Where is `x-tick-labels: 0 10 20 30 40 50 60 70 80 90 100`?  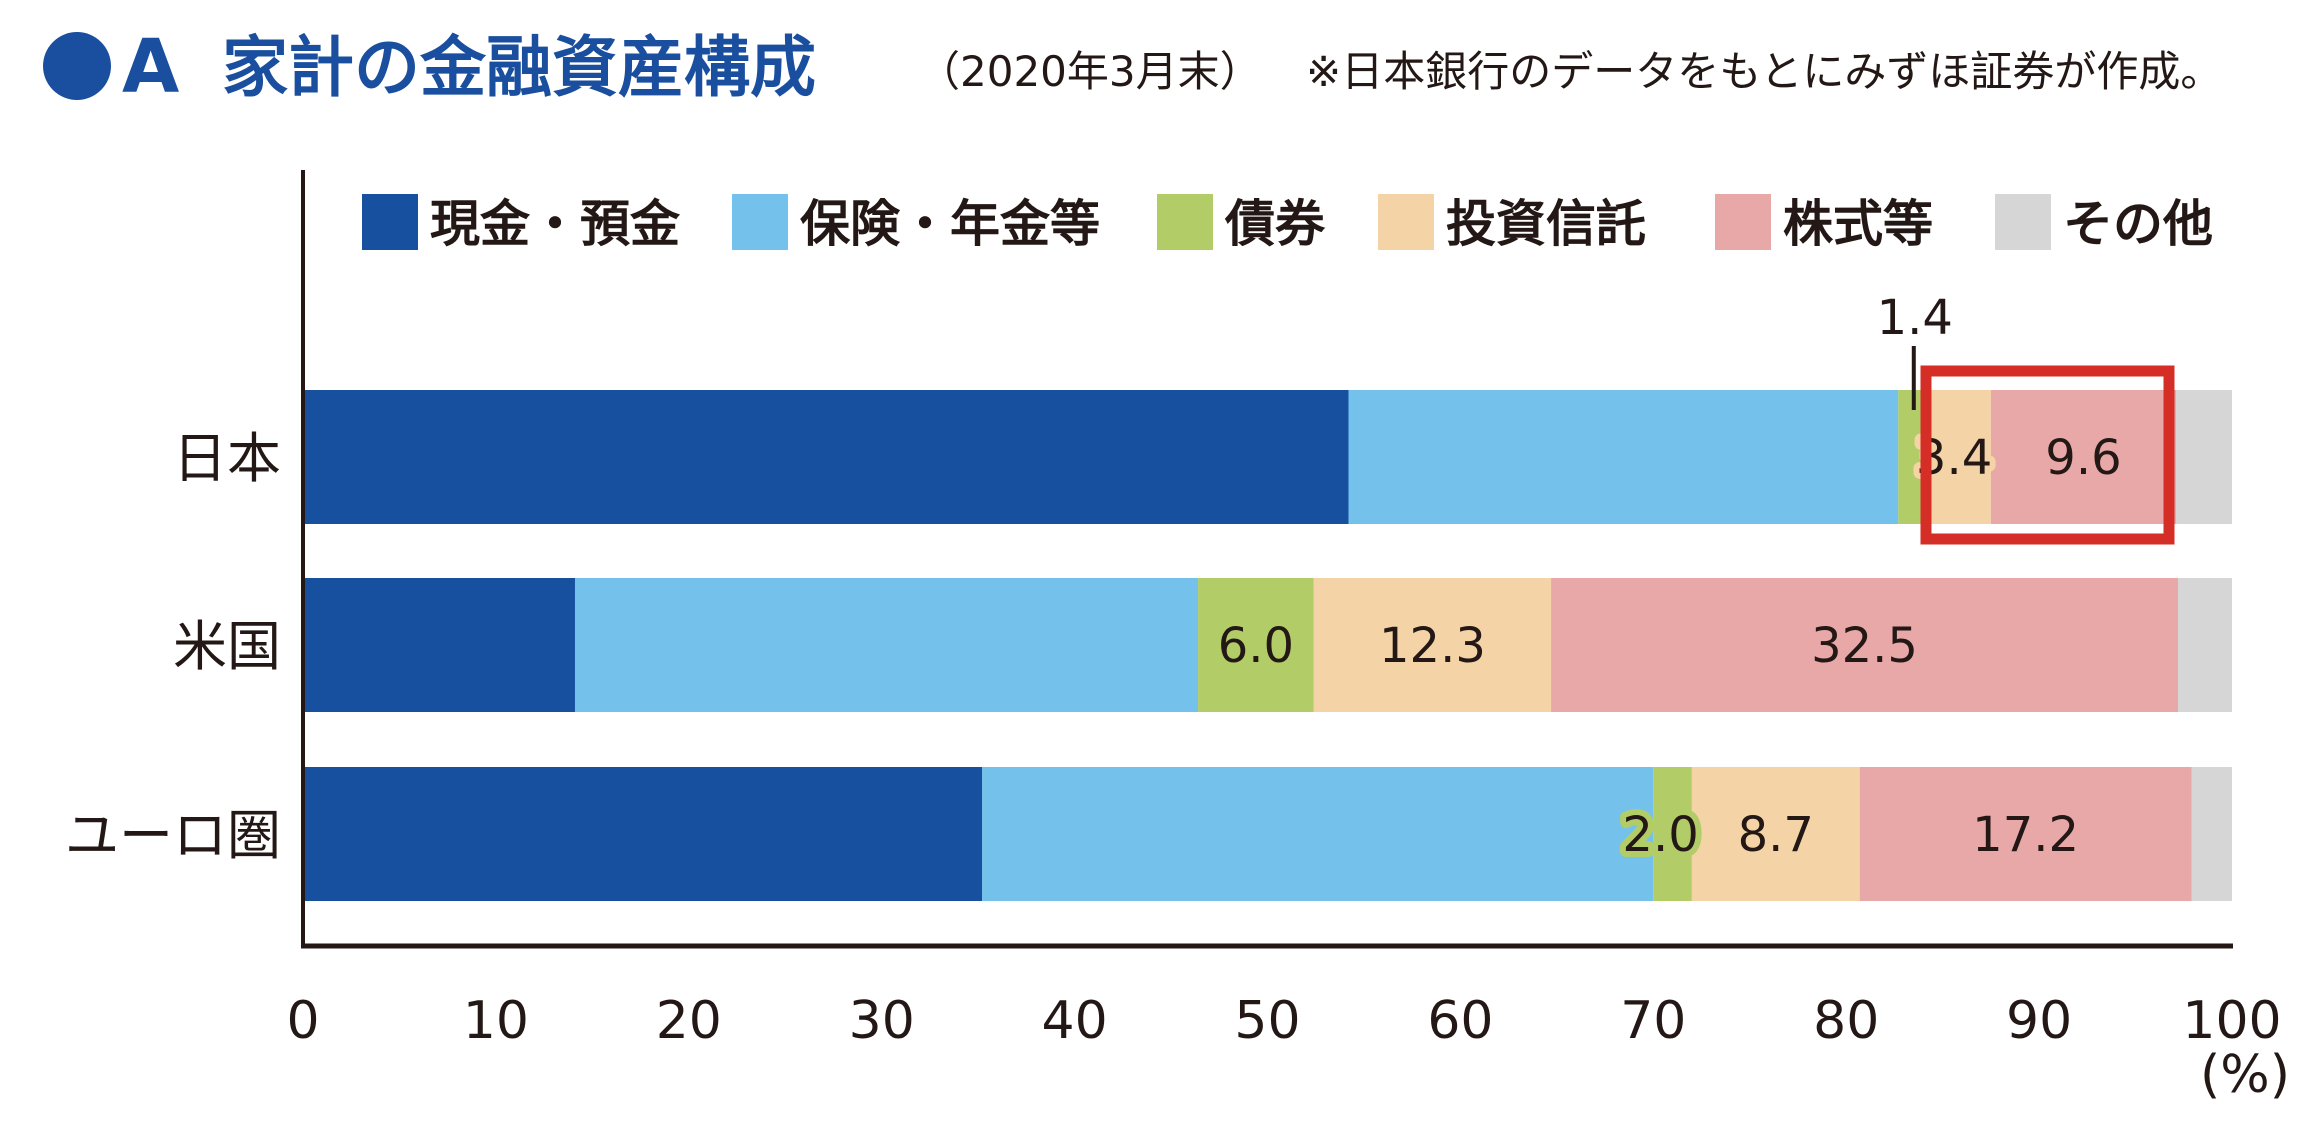 x-tick-labels: 0 10 20 30 40 50 60 70 80 90 100 is located at coordinates (1283, 1021).